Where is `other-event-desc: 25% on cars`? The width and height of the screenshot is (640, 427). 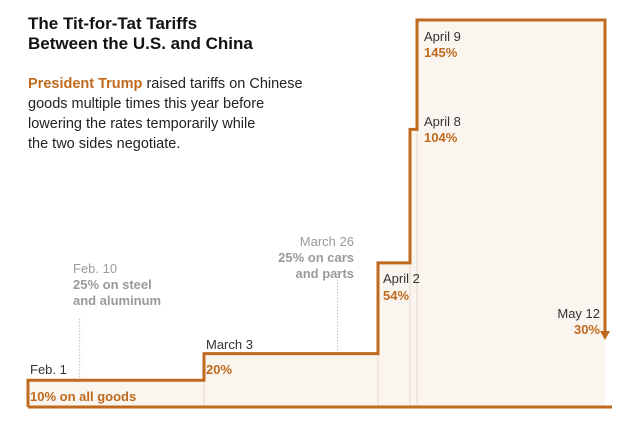
other-event-desc: 25% on cars is located at coordinates (316, 257).